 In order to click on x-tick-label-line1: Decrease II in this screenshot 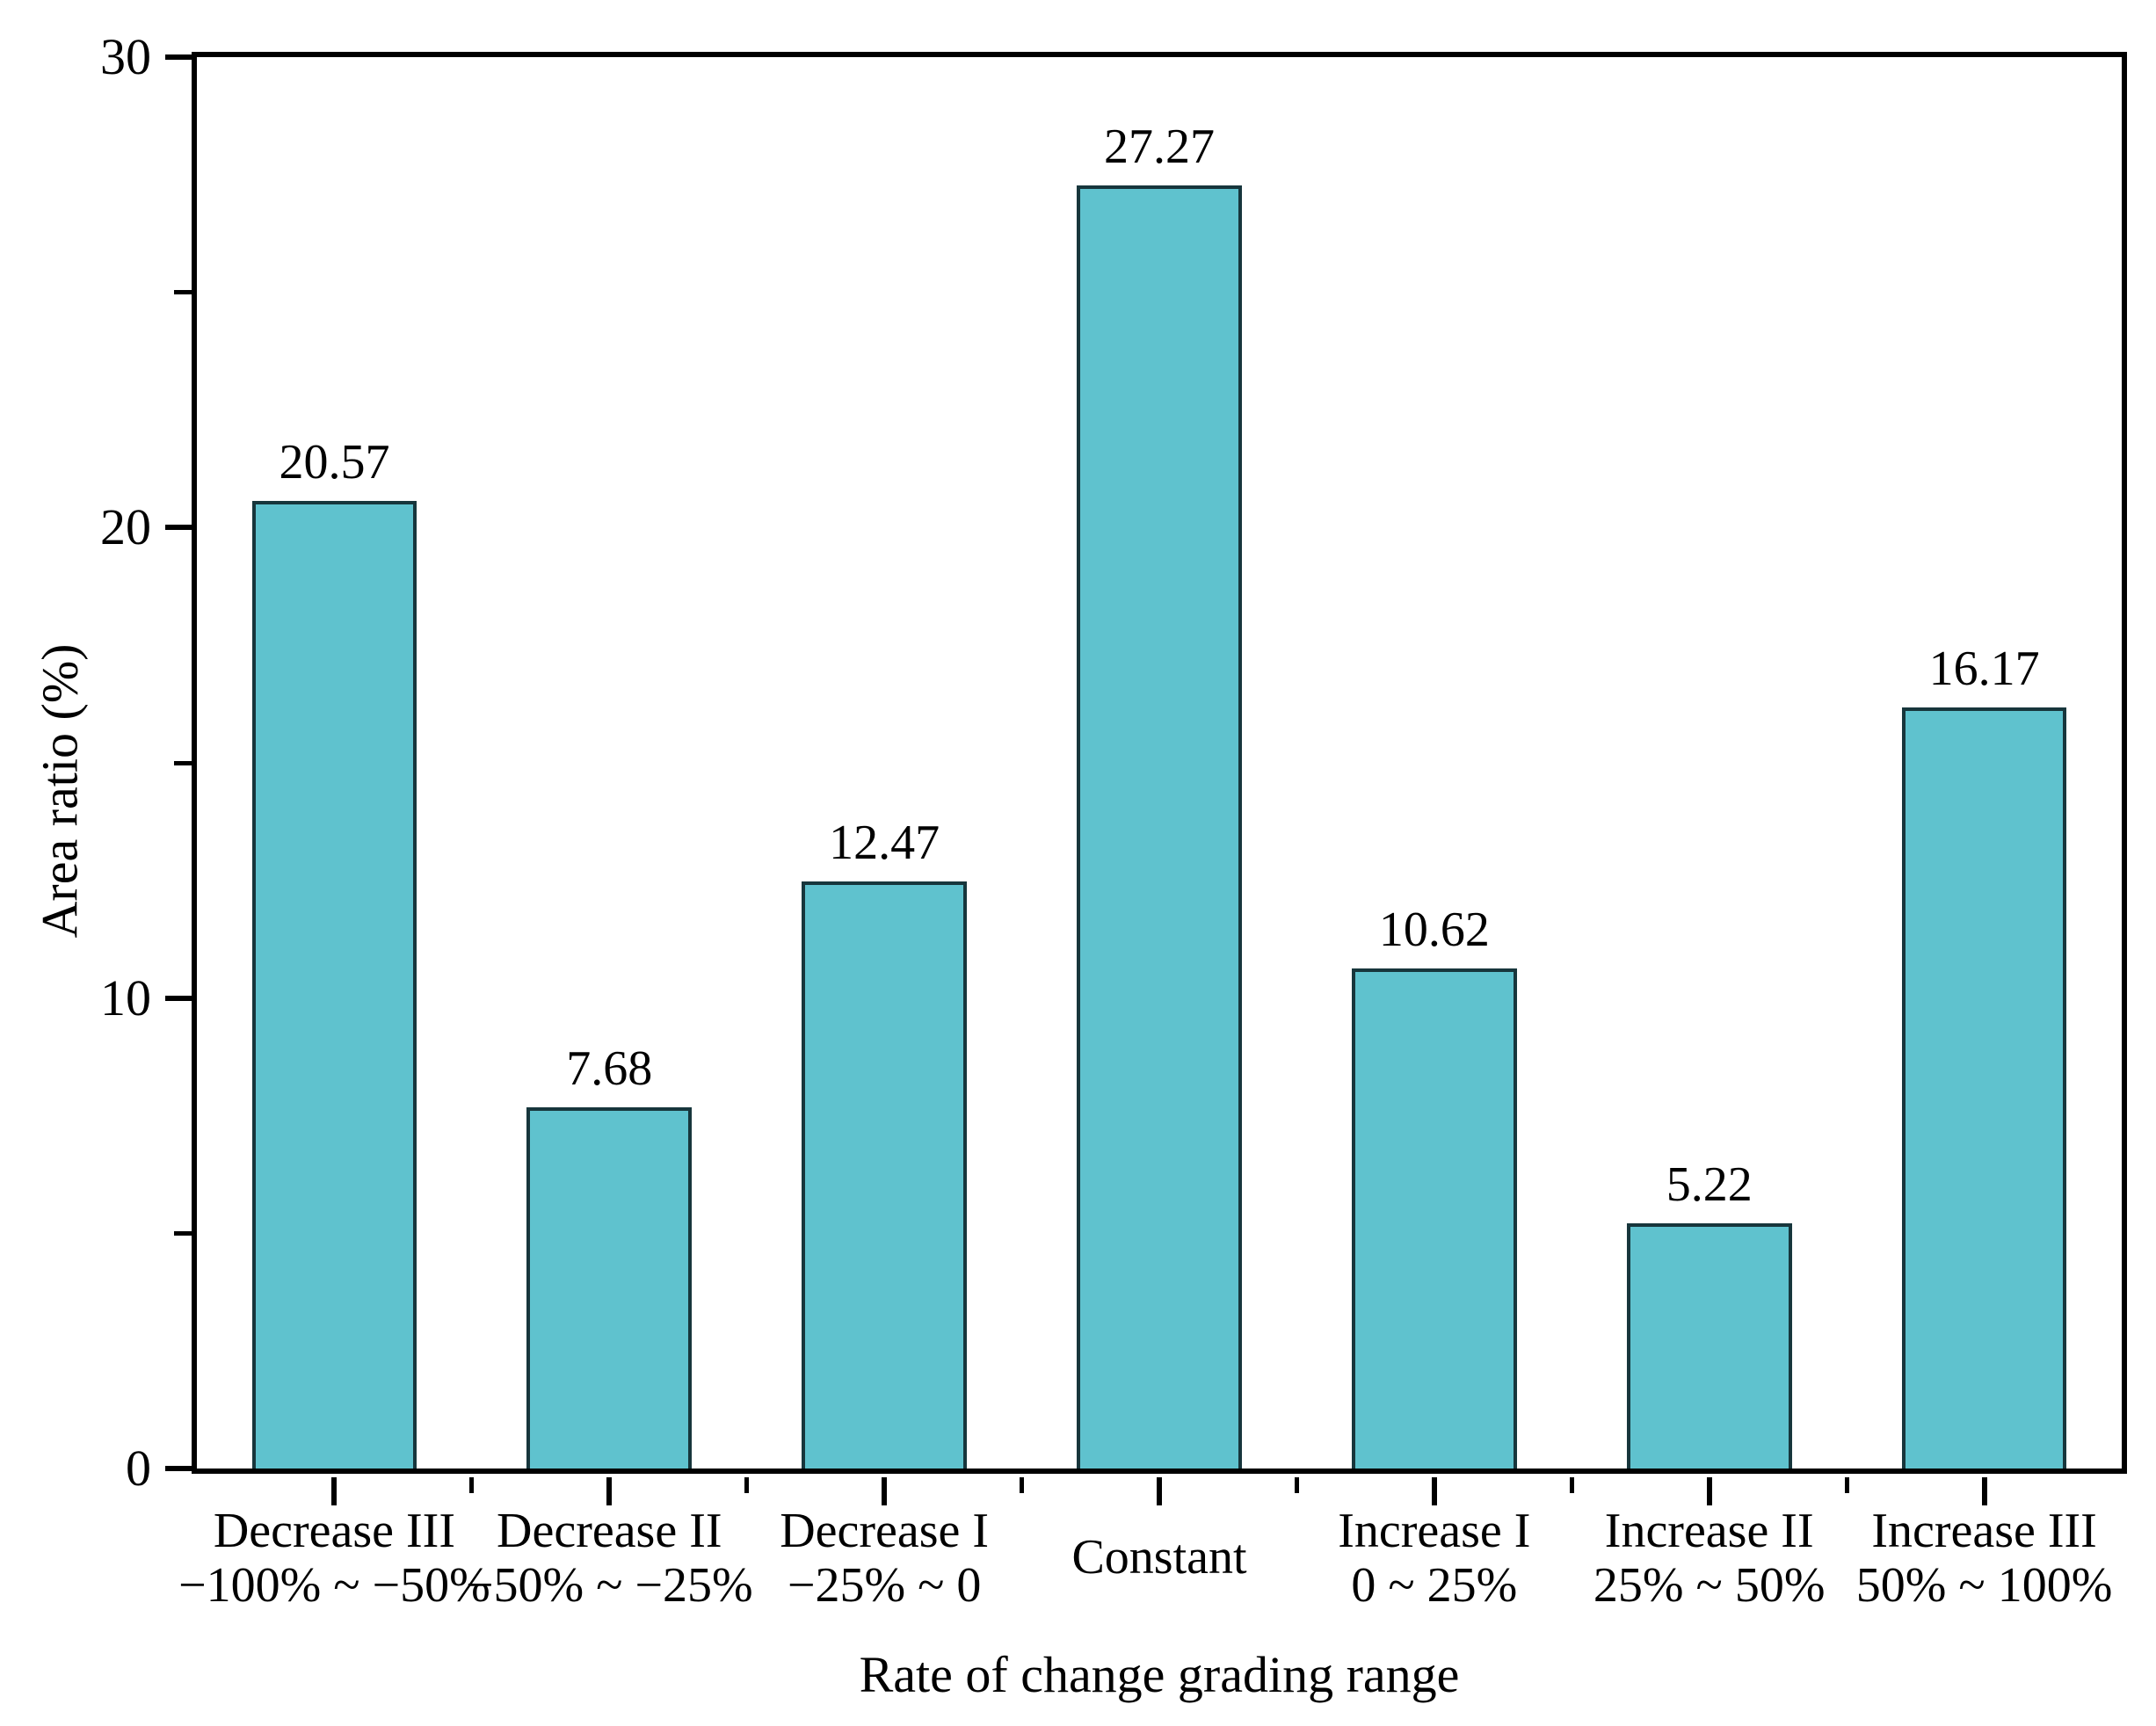, I will do `click(609, 1531)`.